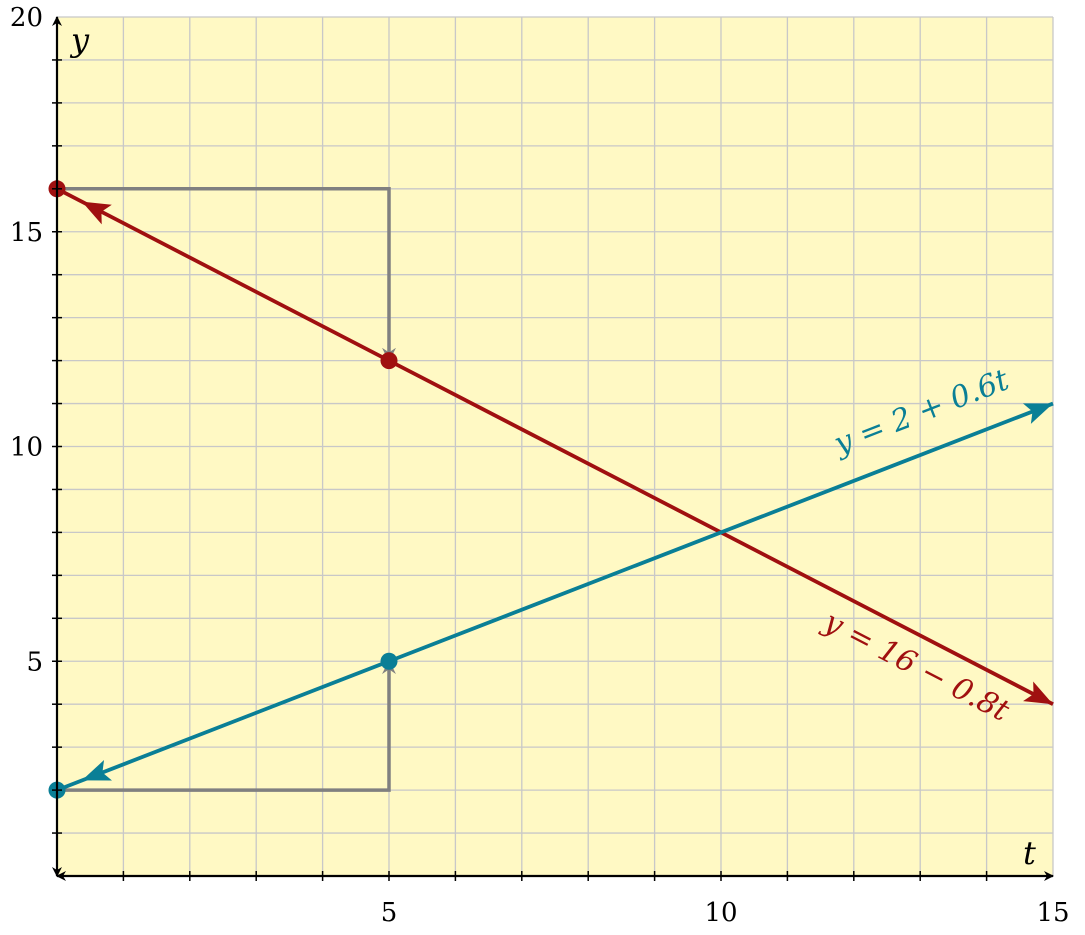 This screenshot has width=1085, height=935. What do you see at coordinates (389, 913) in the screenshot?
I see `x-tick-label: 5` at bounding box center [389, 913].